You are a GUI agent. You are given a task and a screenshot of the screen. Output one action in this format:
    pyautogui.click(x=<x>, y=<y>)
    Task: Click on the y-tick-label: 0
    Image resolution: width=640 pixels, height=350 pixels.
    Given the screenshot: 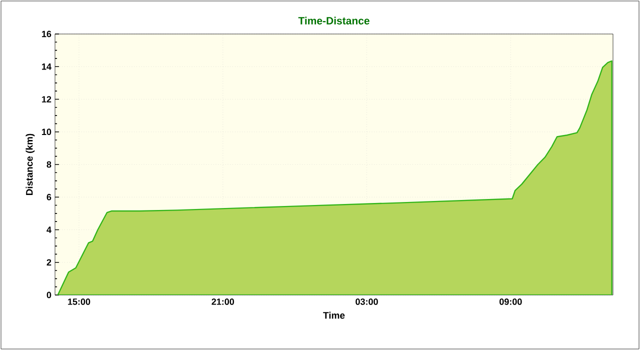 What is the action you would take?
    pyautogui.click(x=49, y=295)
    